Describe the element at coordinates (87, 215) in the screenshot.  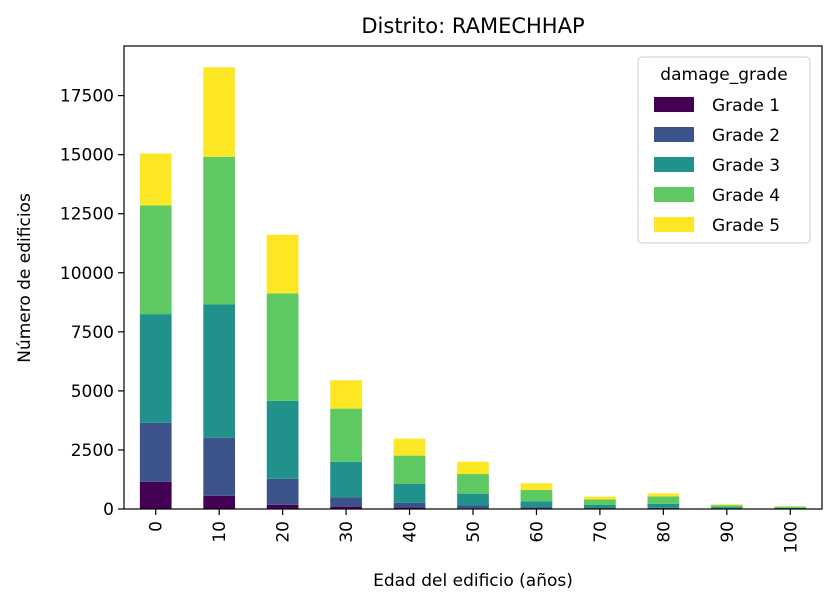
I see `y-tick-label: 12500` at that location.